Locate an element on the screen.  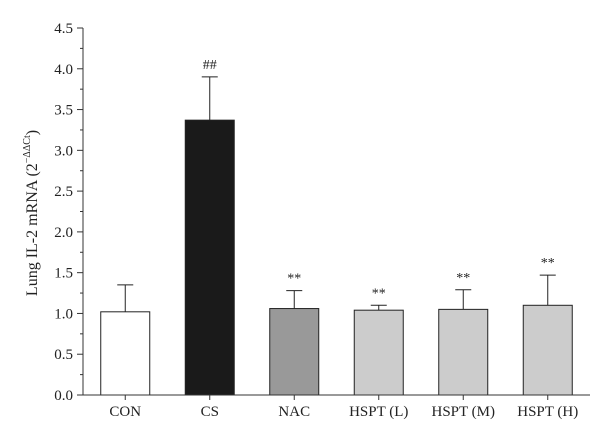
y-tick-label: 4.0 is located at coordinates (63, 70).